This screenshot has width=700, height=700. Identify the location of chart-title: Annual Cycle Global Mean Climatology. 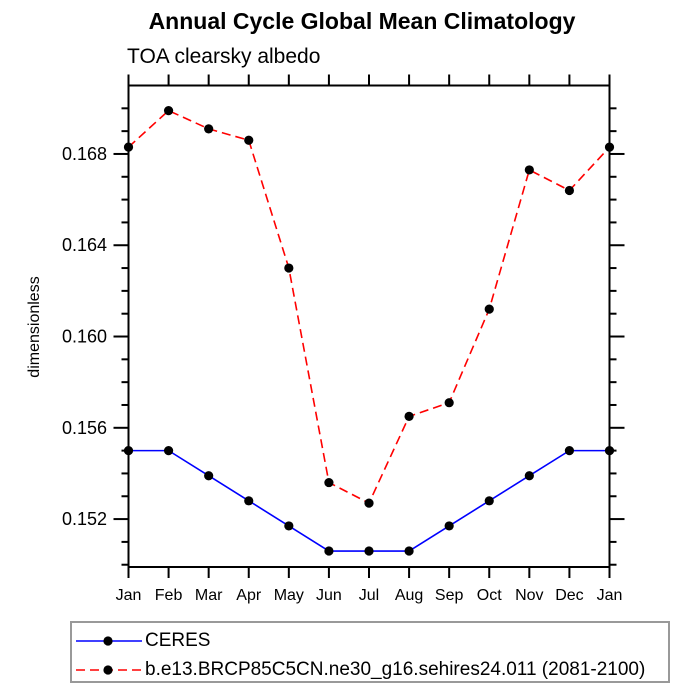
(362, 21).